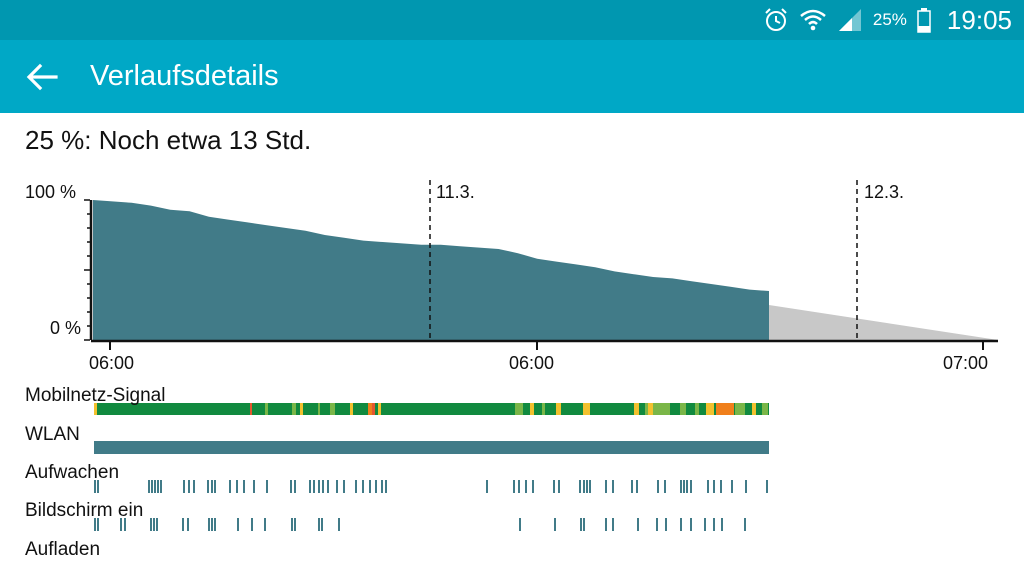  What do you see at coordinates (431, 447) in the screenshot?
I see `wlan-bar` at bounding box center [431, 447].